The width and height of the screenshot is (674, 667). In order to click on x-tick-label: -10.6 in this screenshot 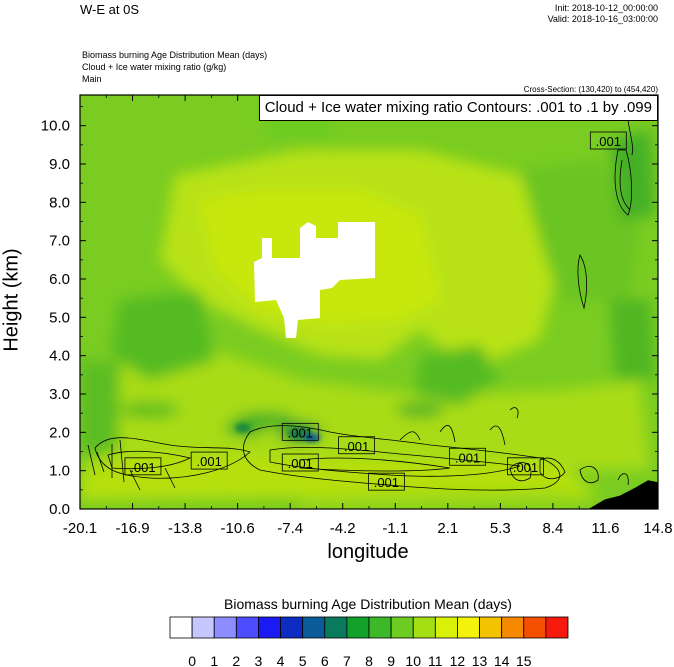, I will do `click(238, 528)`.